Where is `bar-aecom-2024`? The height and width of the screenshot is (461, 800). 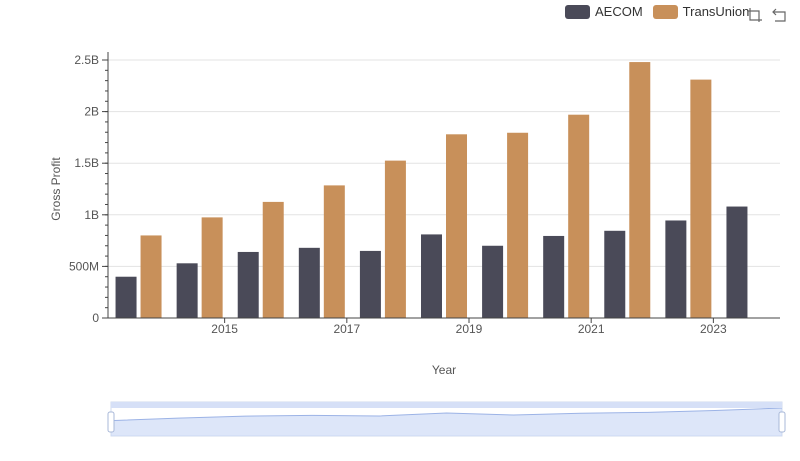
bar-aecom-2024 is located at coordinates (737, 262).